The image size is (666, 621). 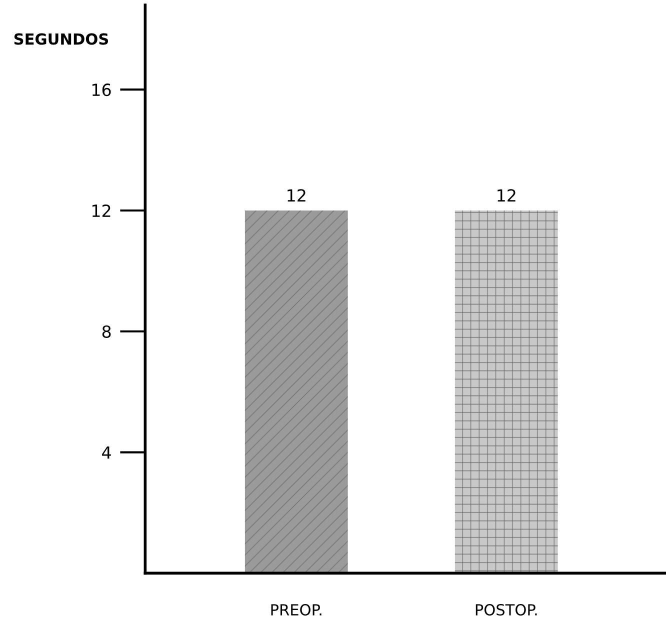 What do you see at coordinates (506, 610) in the screenshot?
I see `x-tick-label: POSTOP.` at bounding box center [506, 610].